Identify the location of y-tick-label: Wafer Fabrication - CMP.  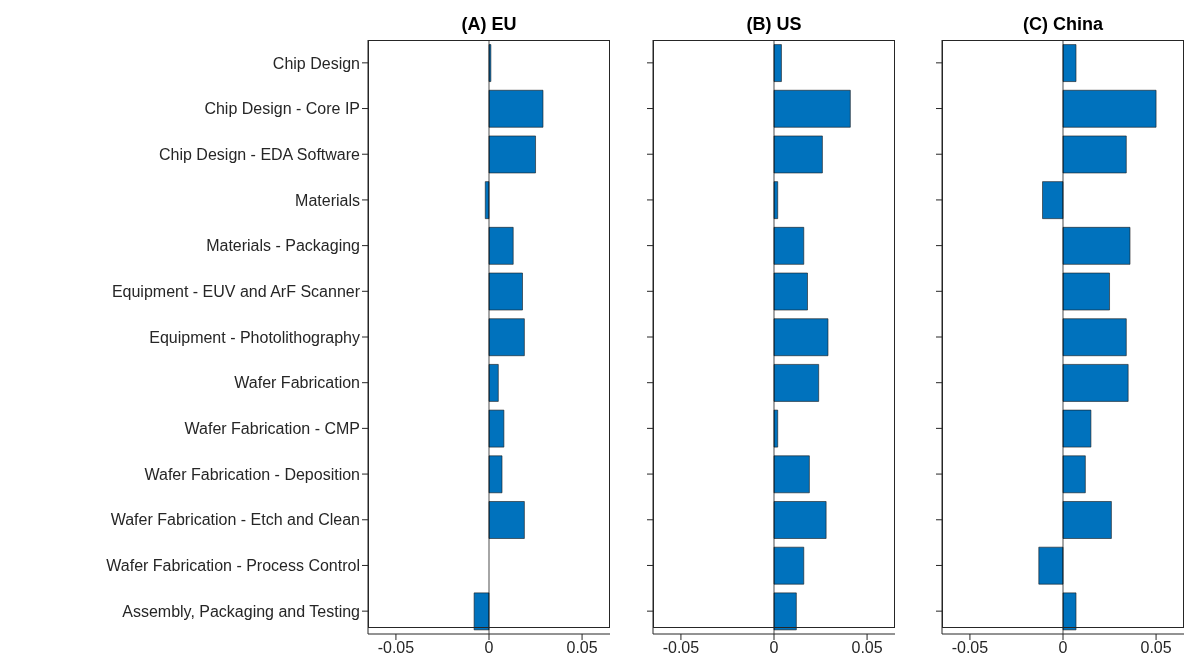
(272, 429).